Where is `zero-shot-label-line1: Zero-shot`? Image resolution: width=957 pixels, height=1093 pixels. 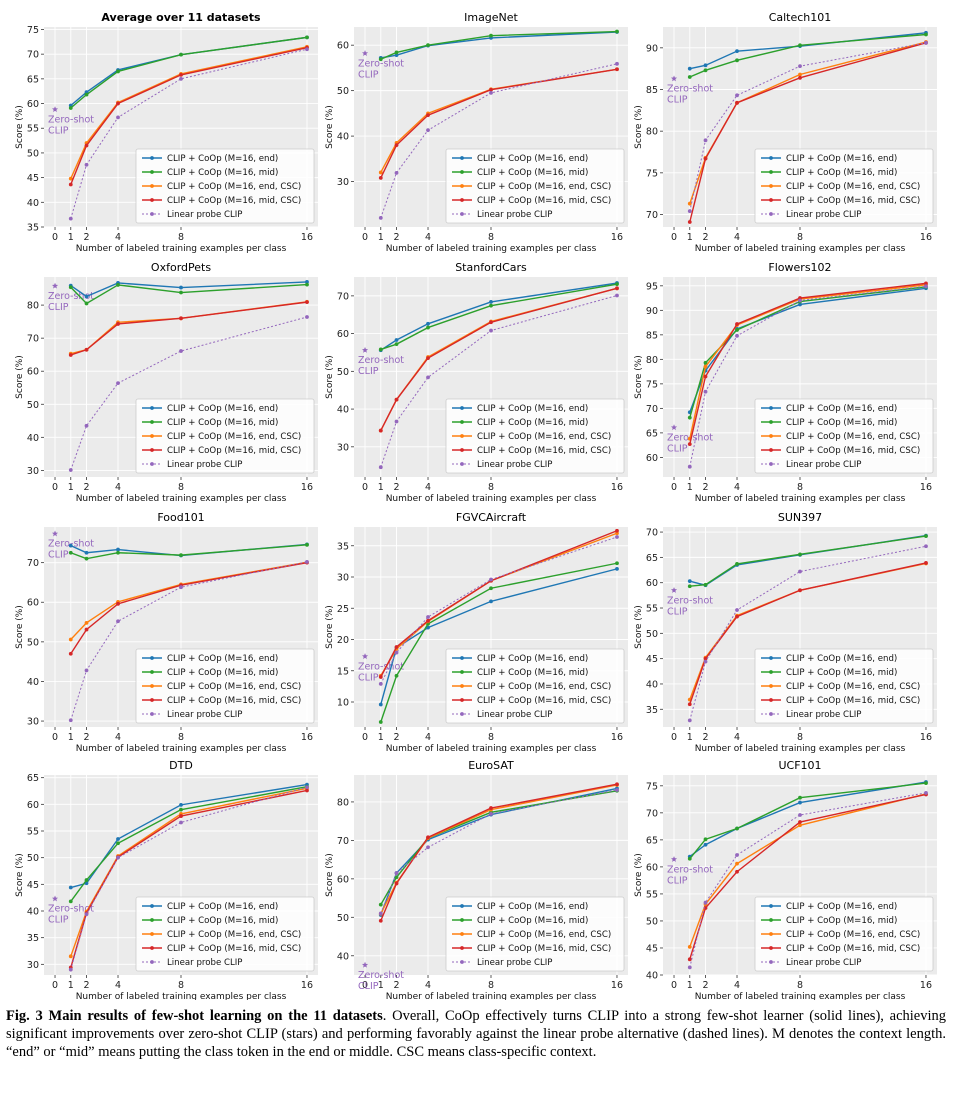
zero-shot-label-line1: Zero-shot is located at coordinates (381, 666).